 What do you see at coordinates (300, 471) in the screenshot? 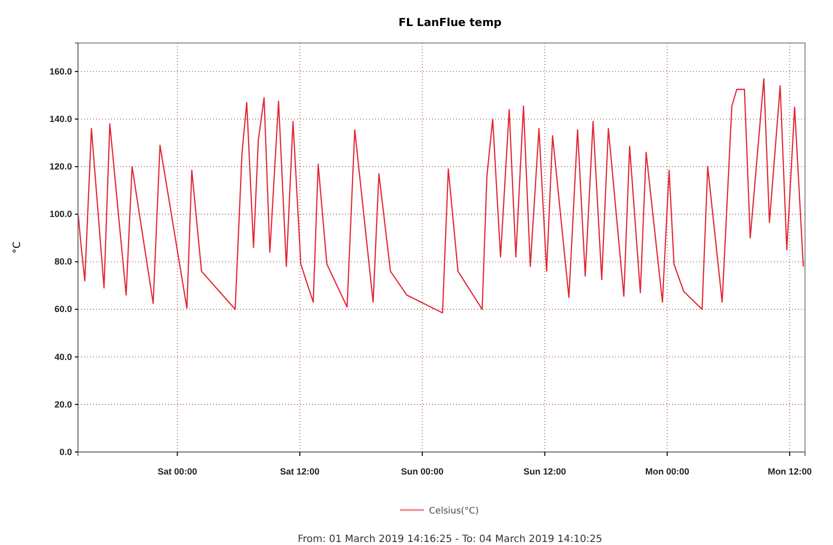
I see `x-tick-label: Sat 12:00` at bounding box center [300, 471].